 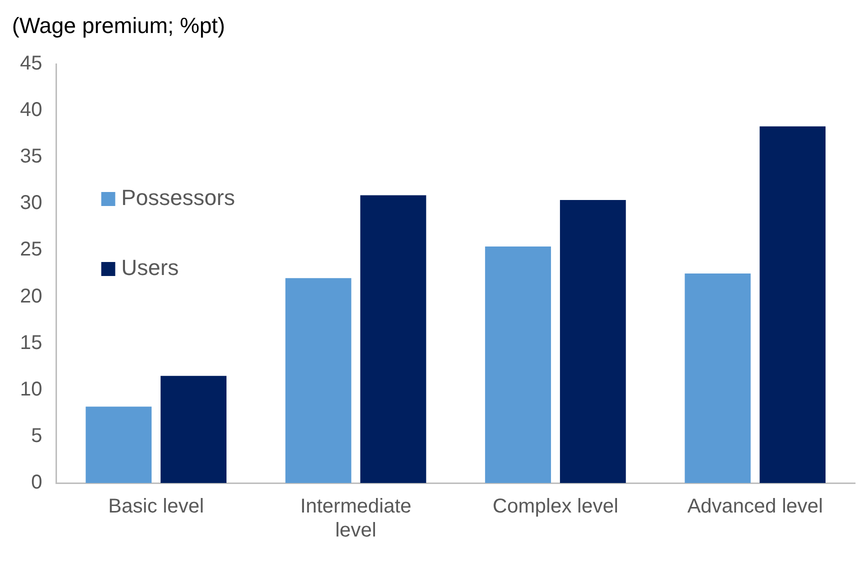 I want to click on y-tick-label: 30, so click(x=31, y=203).